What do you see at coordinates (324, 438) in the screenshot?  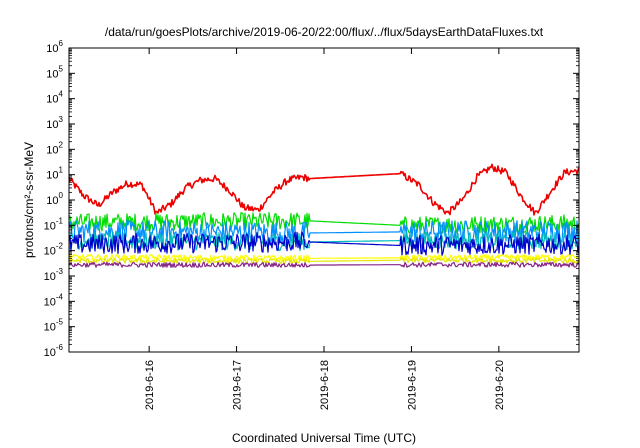 I see `x-axis-title: Coordinated Universal Time (UTC)` at bounding box center [324, 438].